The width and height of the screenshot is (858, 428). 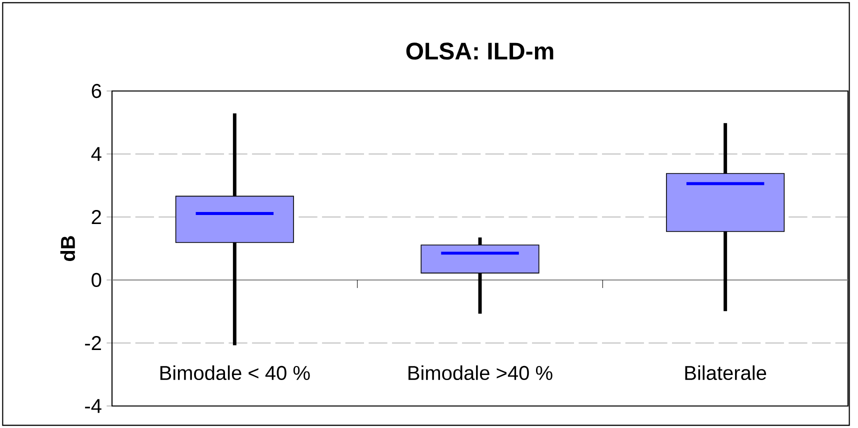 I want to click on y-tick-label: -4, so click(x=93, y=406).